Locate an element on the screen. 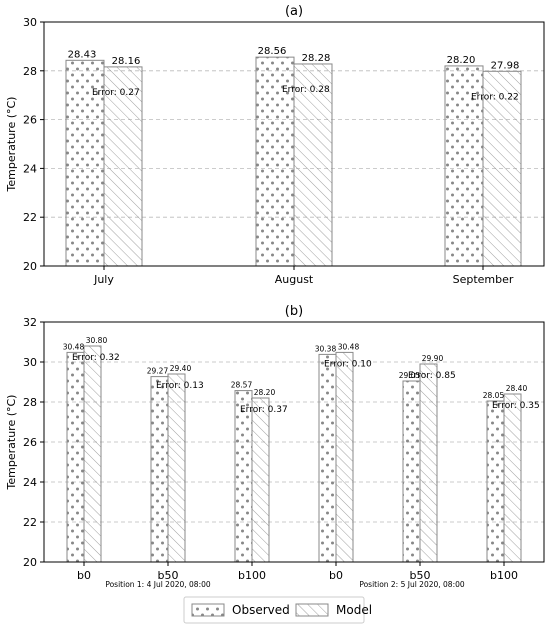 Image resolution: width=550 pixels, height=629 pixels. data-label-observed: 28.05 is located at coordinates (494, 395).